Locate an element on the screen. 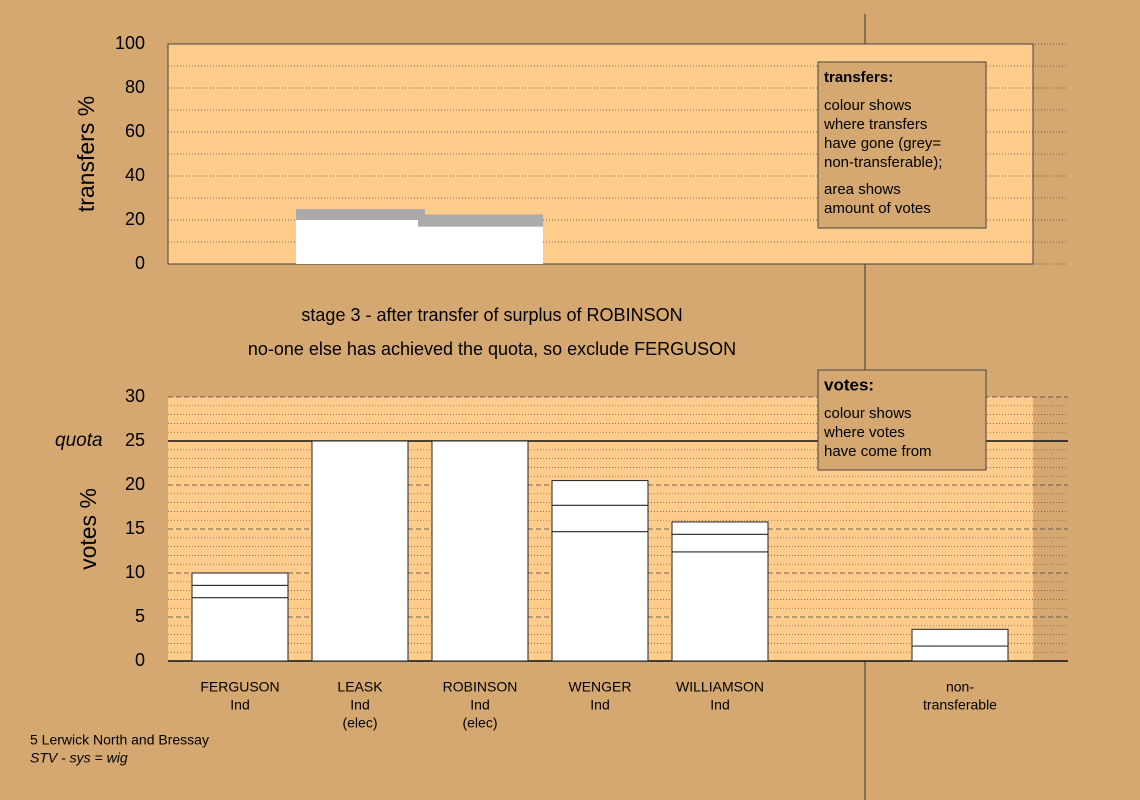 The width and height of the screenshot is (1140, 800). y-tick-label: 80 is located at coordinates (135, 87).